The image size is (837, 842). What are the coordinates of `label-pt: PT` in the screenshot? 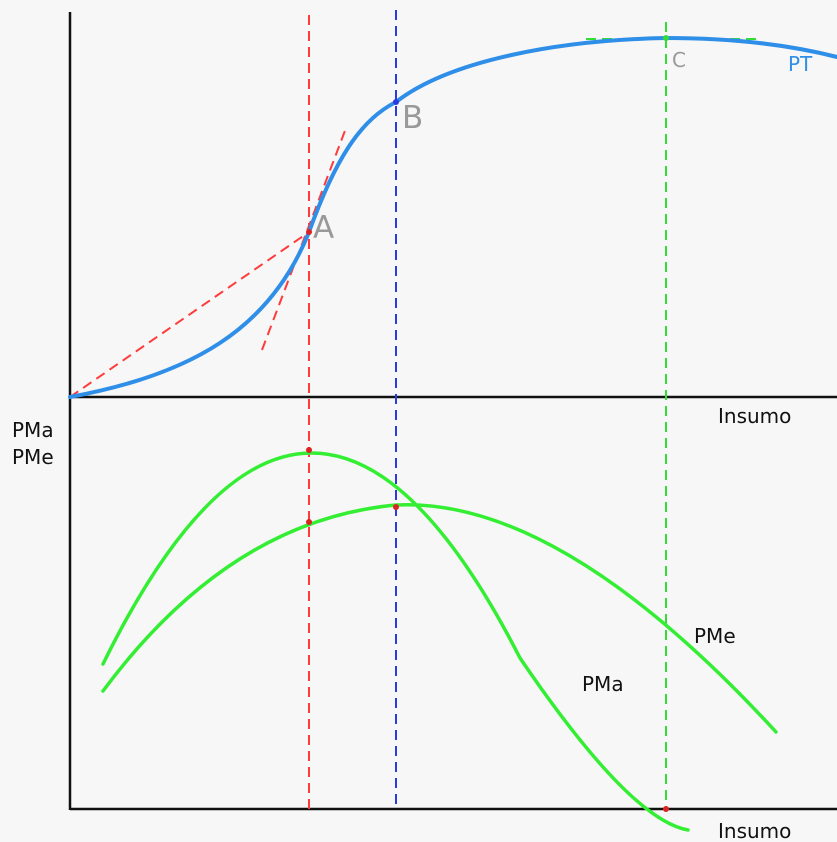 It's located at (800, 64).